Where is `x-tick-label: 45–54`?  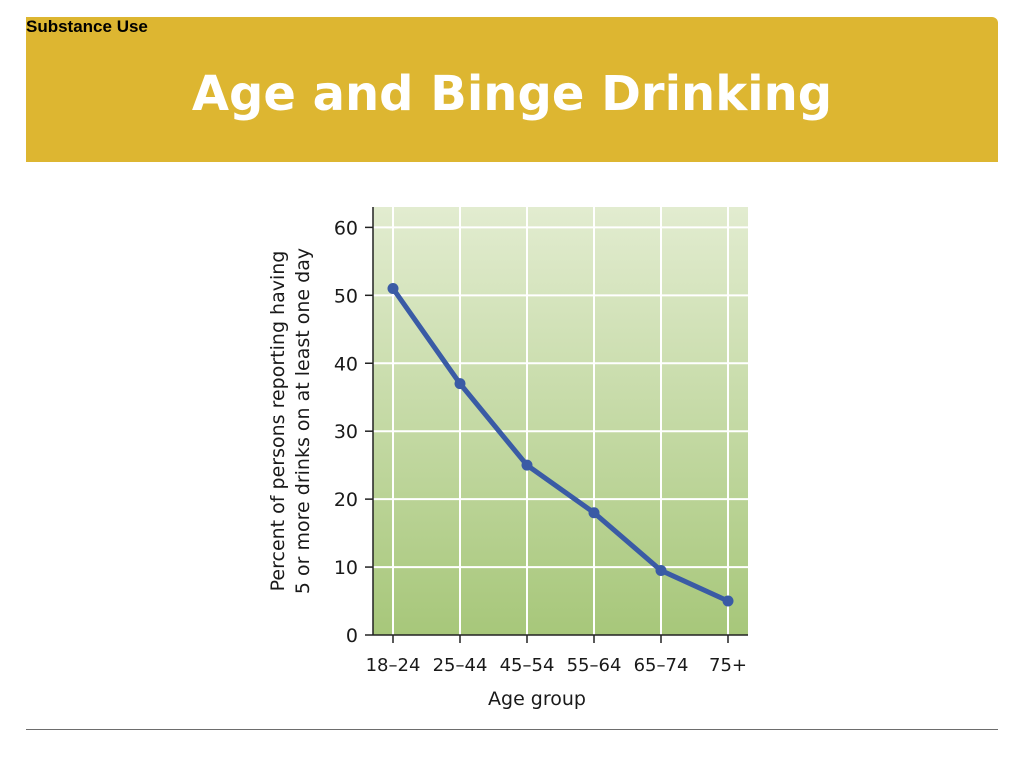
x-tick-label: 45–54 is located at coordinates (527, 665).